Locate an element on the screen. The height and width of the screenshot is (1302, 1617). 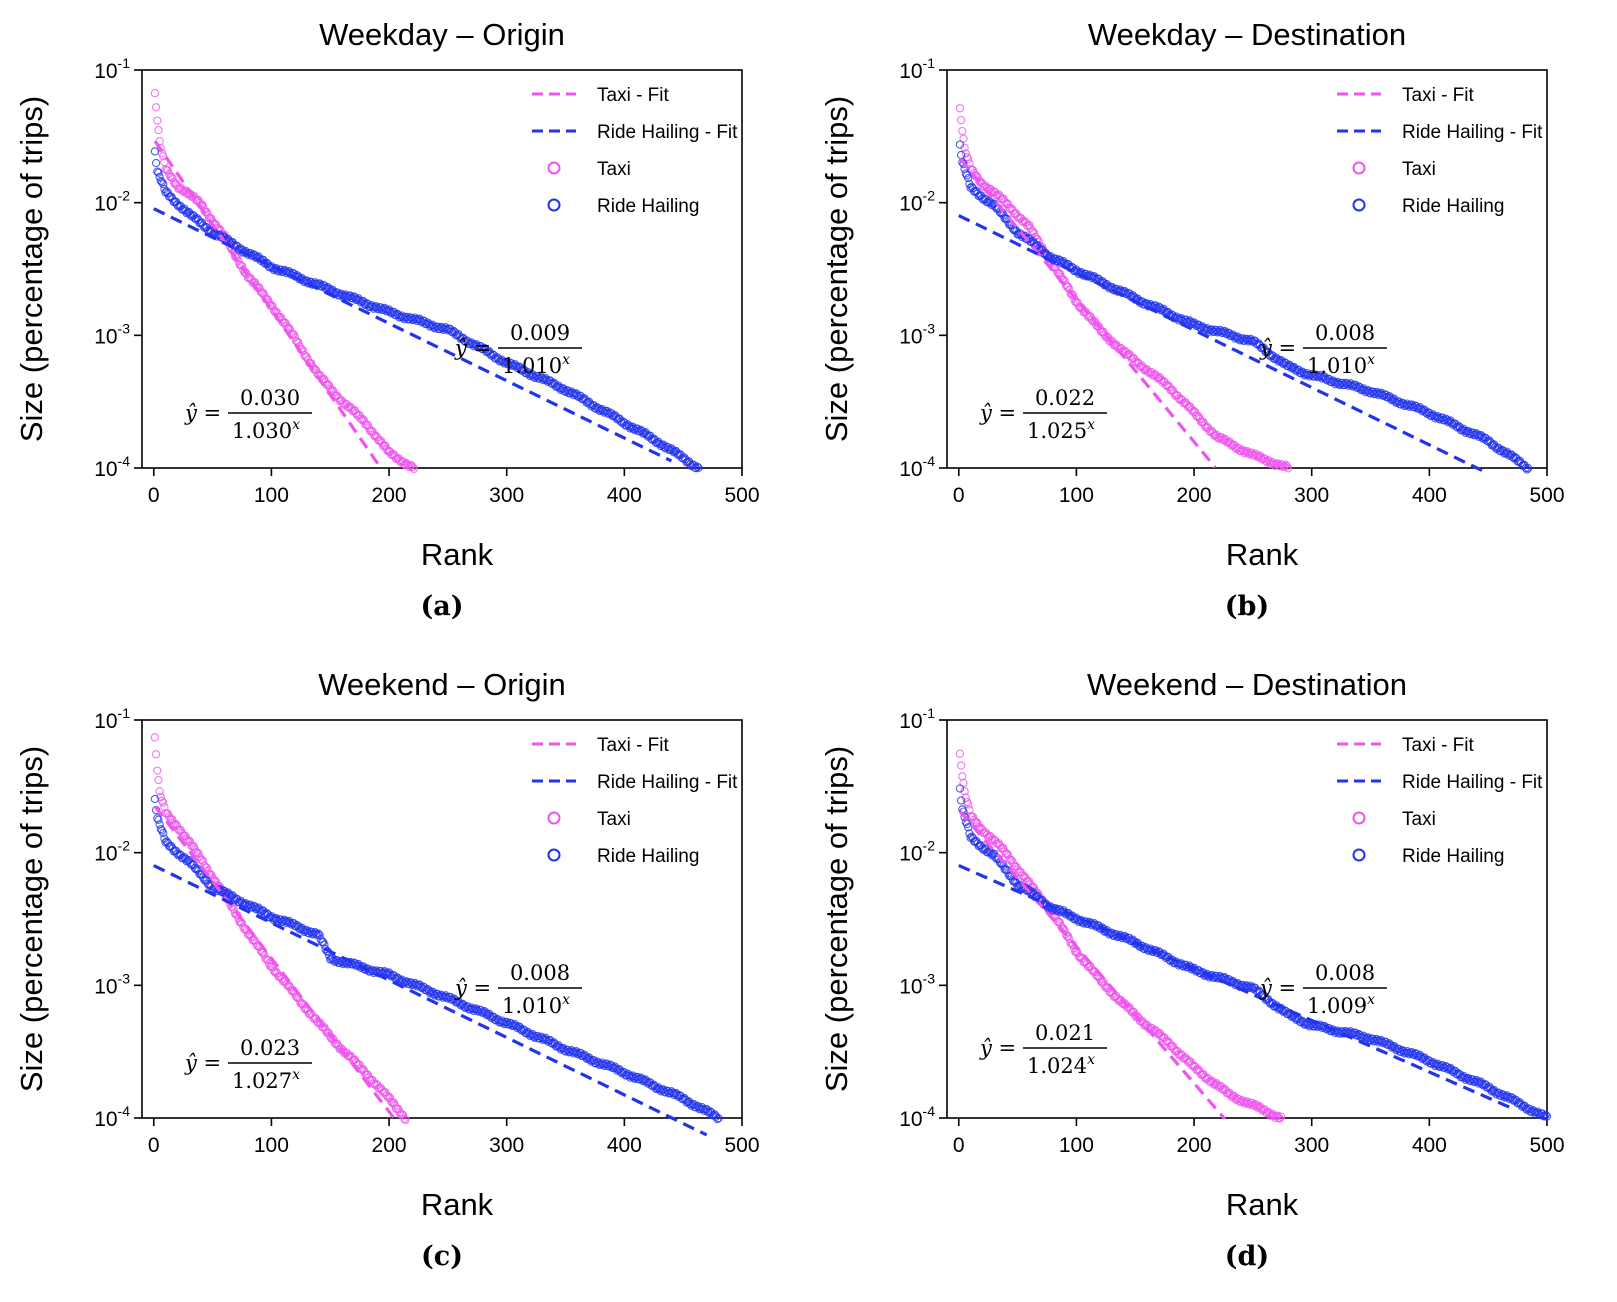
ride-hailing-series is located at coordinates (1244, 307).